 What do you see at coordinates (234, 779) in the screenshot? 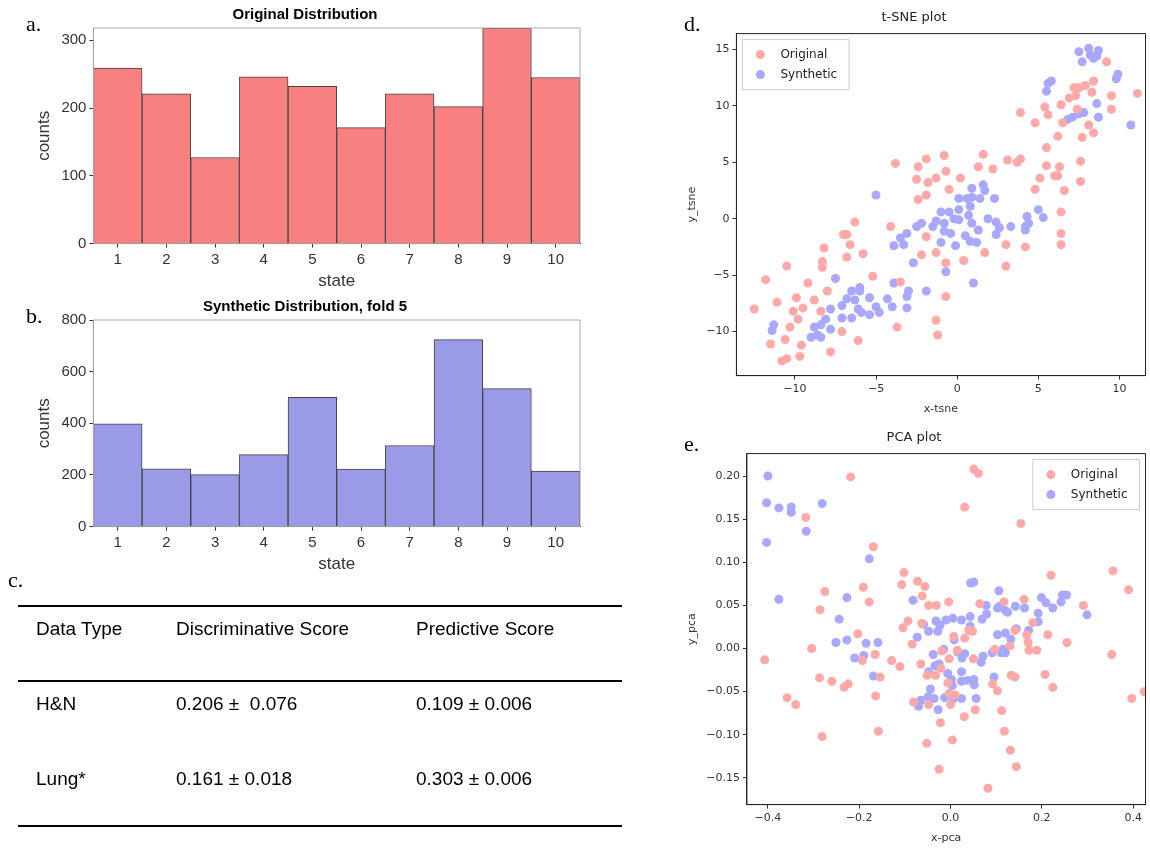
I see `text: 0.161 ± 0.018` at bounding box center [234, 779].